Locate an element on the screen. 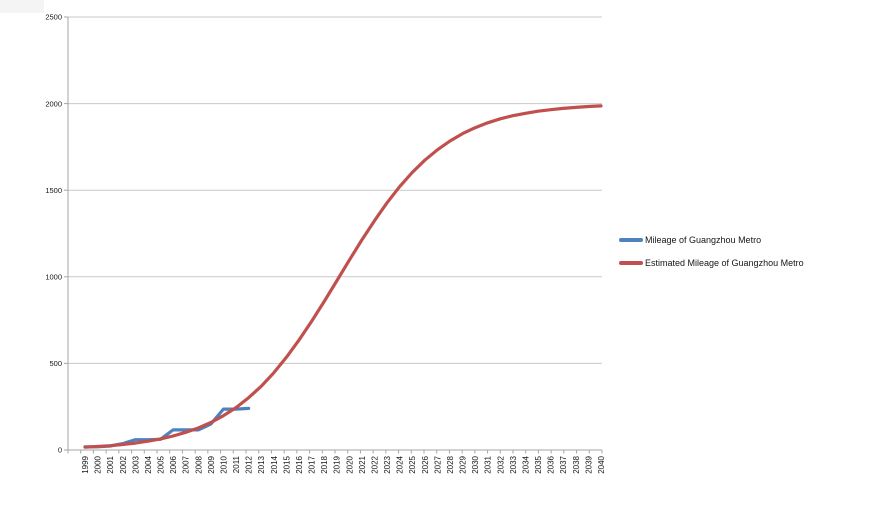 Image resolution: width=869 pixels, height=508 pixels. x-axis-label: 2021 is located at coordinates (362, 464).